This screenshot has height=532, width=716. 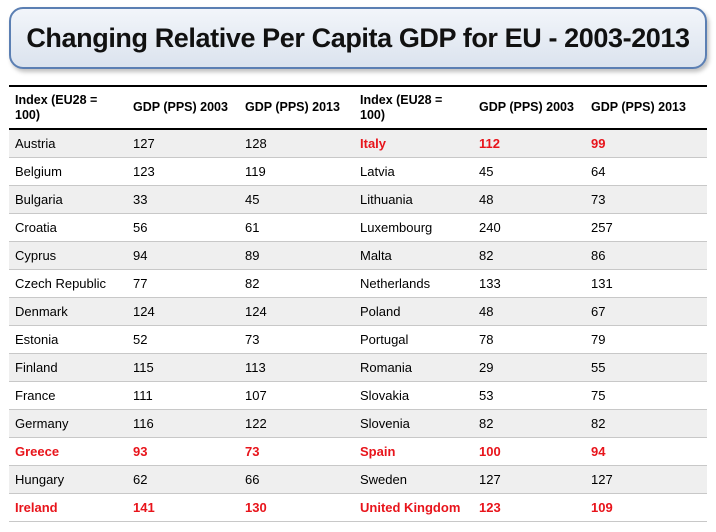 I want to click on table-row: Hungary 62 66 Sweden 127 127, so click(x=358, y=479).